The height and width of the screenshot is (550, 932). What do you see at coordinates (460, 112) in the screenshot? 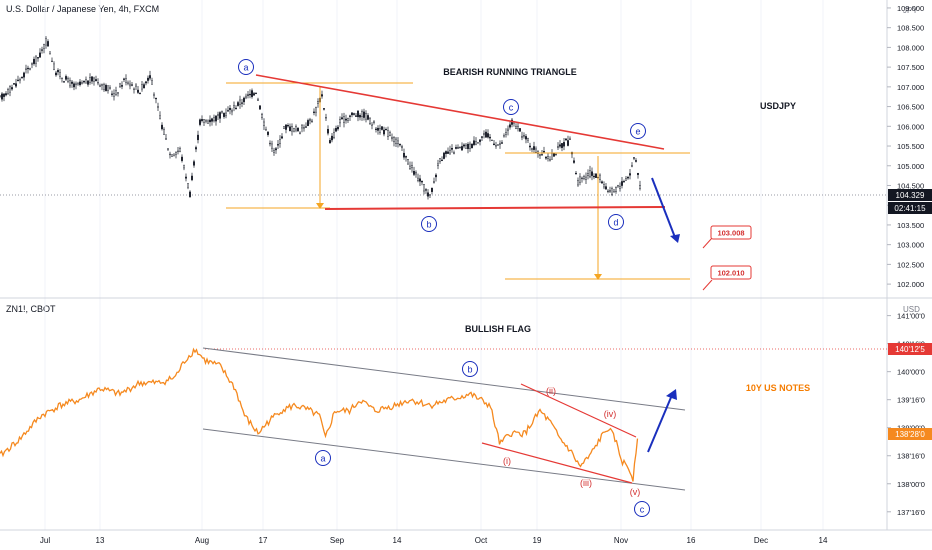
I see `triangle-upper-line` at bounding box center [460, 112].